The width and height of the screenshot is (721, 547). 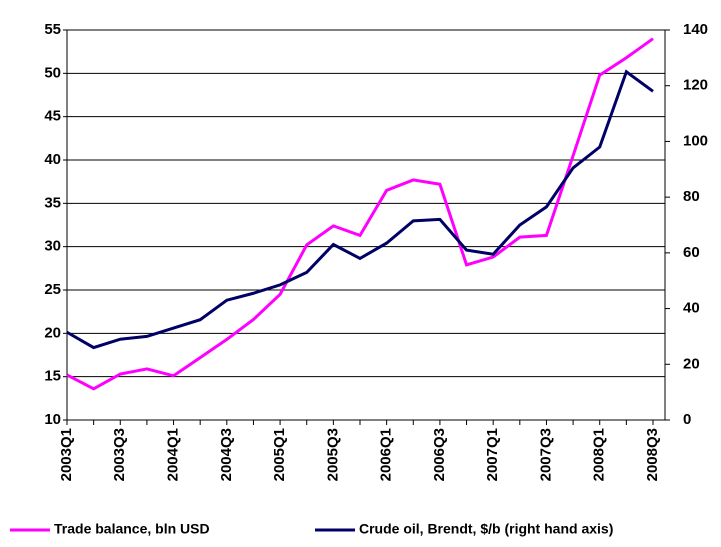 What do you see at coordinates (52, 159) in the screenshot?
I see `y-tick-label: 40` at bounding box center [52, 159].